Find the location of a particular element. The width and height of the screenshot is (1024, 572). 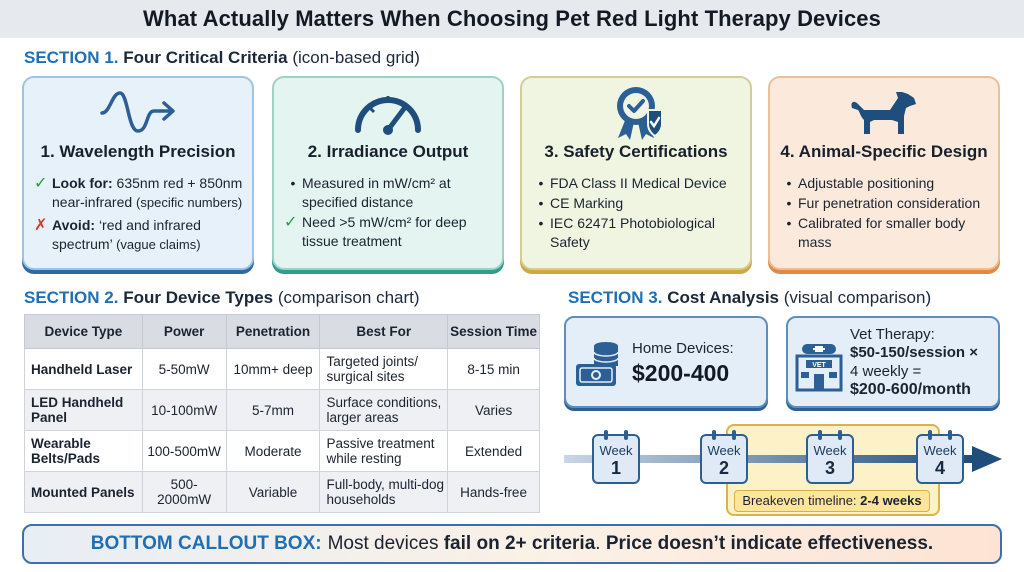

power-cell: 10-100mW is located at coordinates (184, 410).